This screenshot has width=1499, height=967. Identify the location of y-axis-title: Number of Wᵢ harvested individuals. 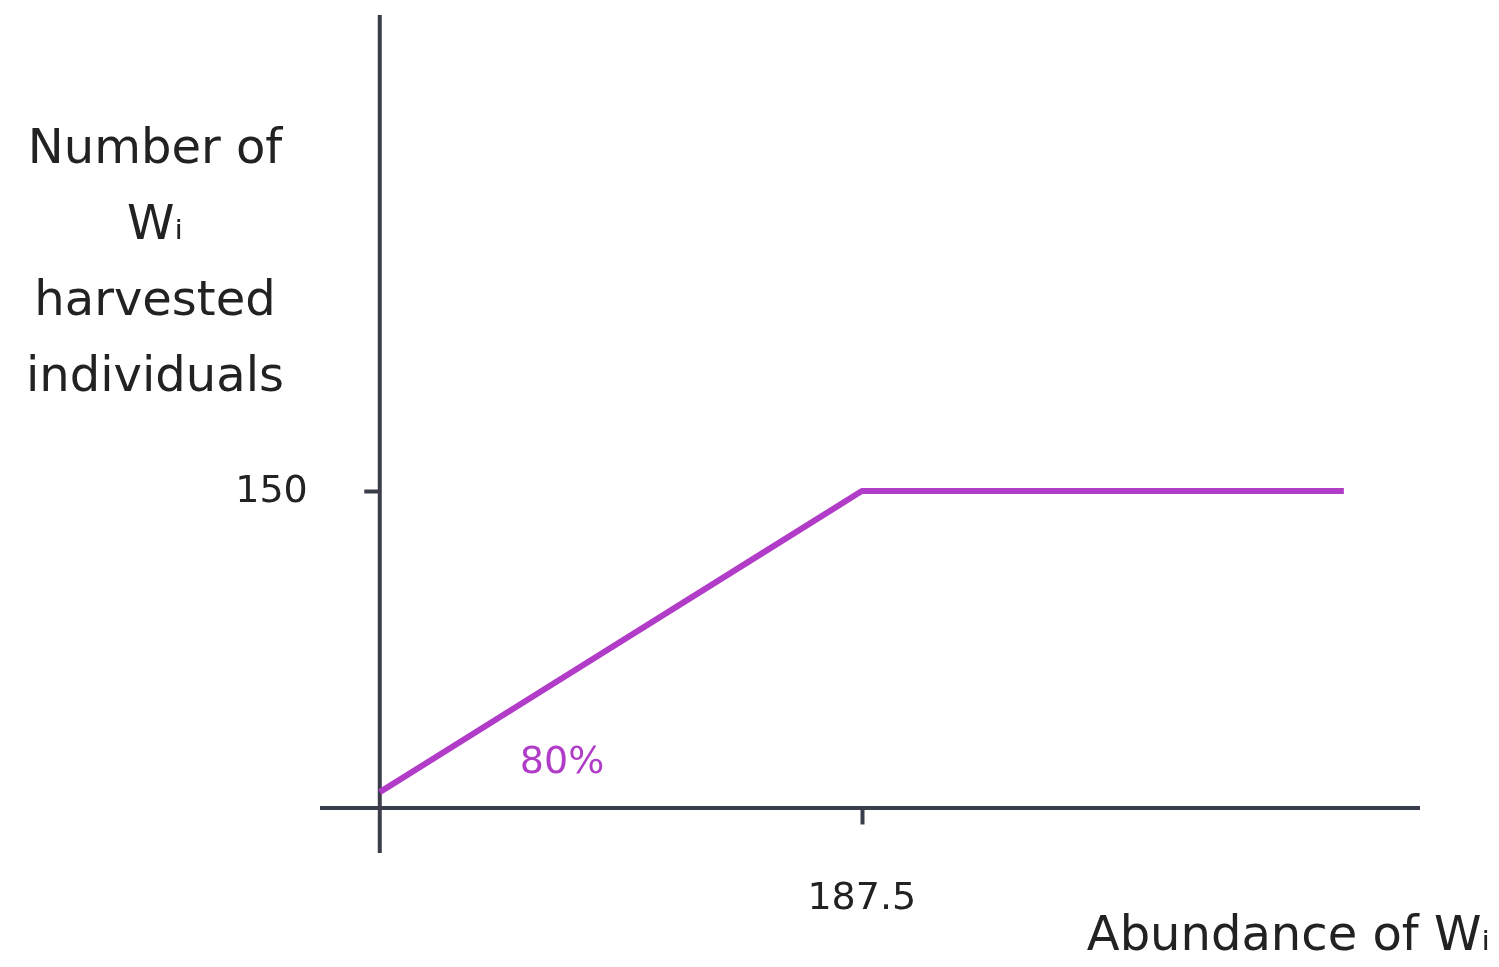
(155, 260).